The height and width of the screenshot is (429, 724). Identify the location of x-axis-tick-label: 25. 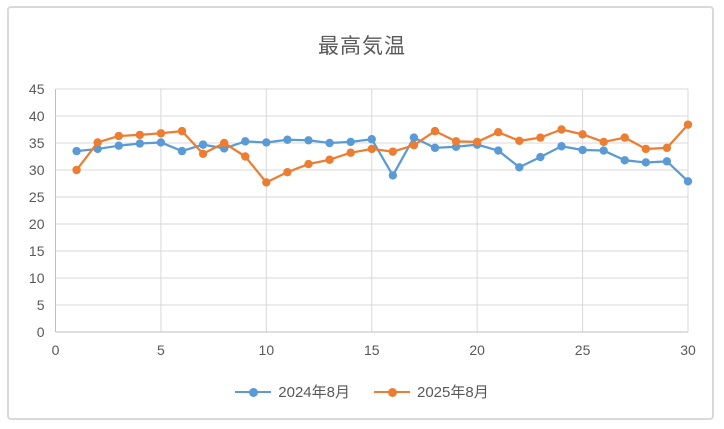
(583, 350).